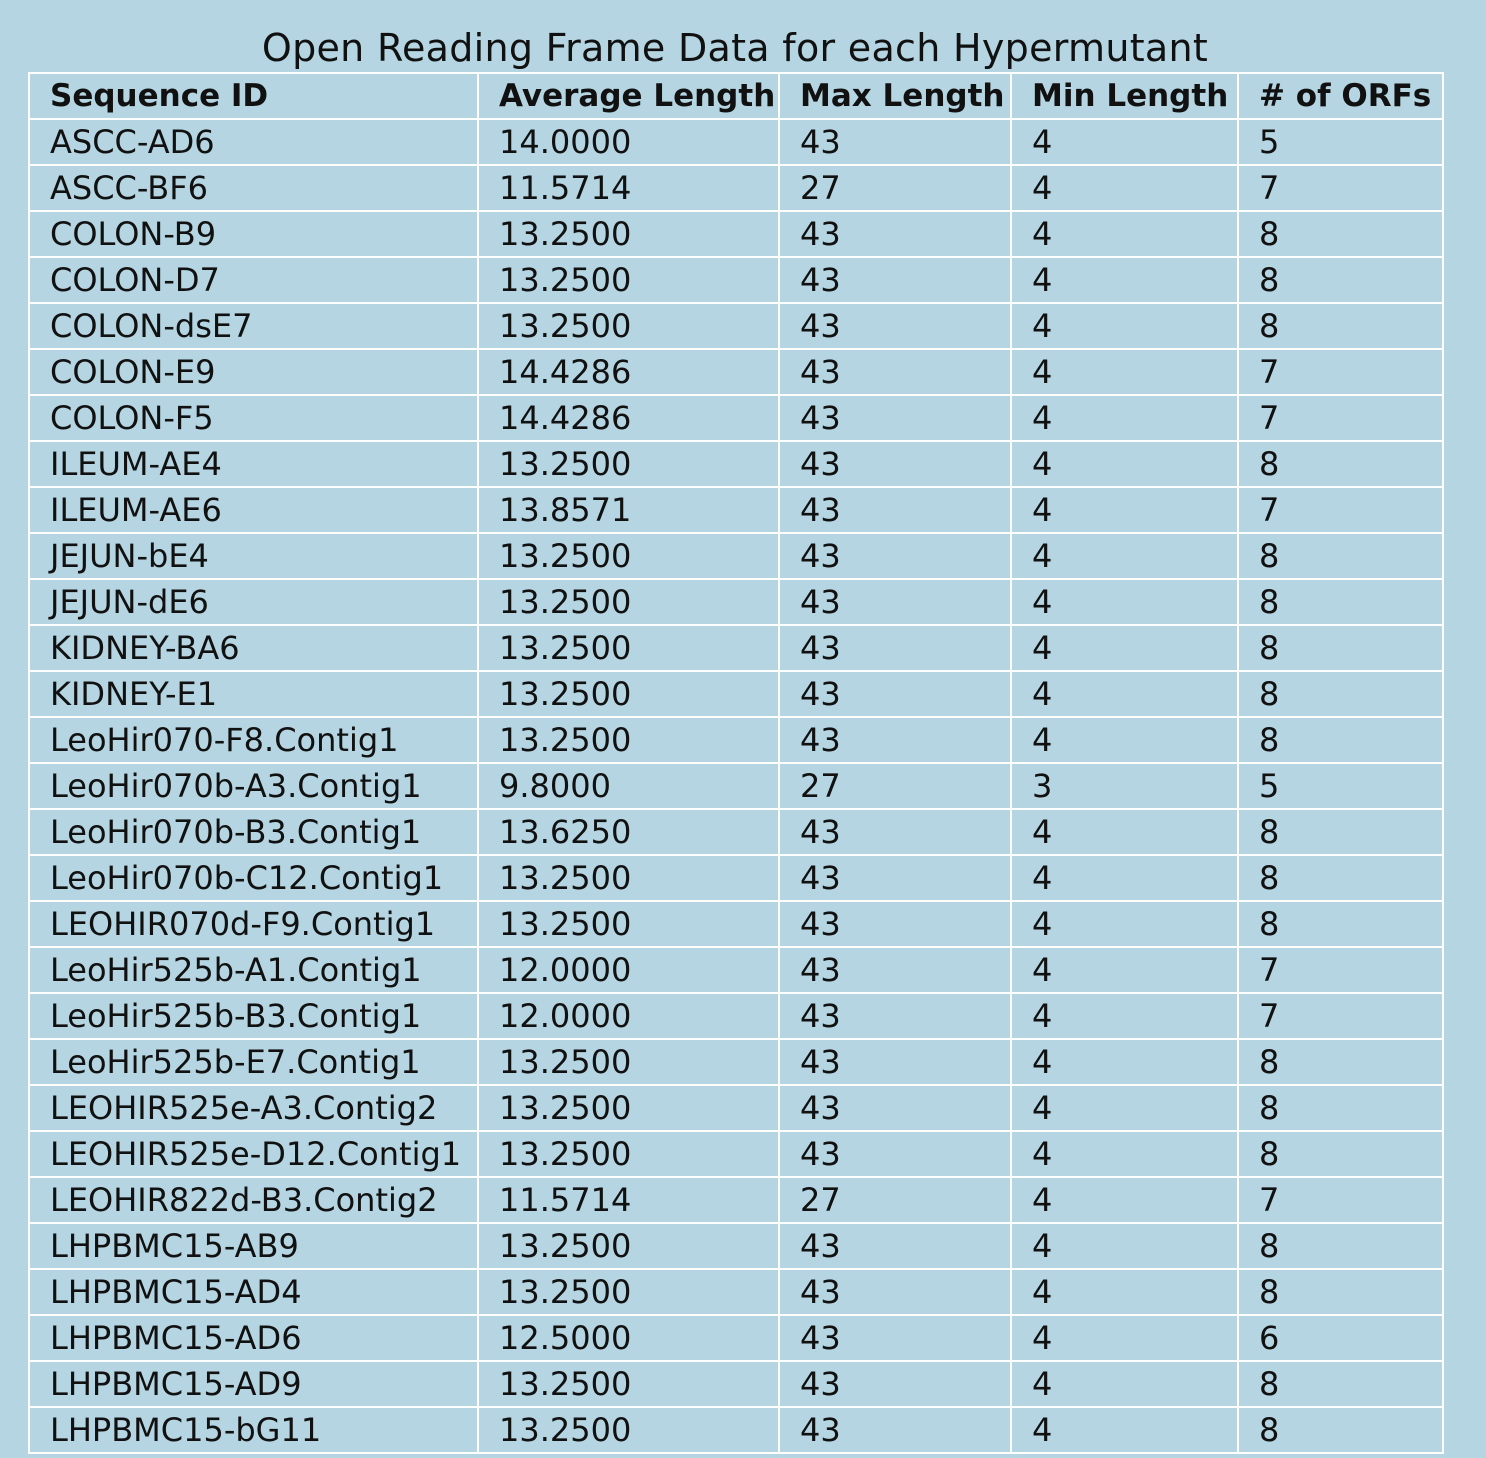 Image resolution: width=1486 pixels, height=1458 pixels. I want to click on table-row: KIDNEY-E1 13.2500 43 4 8, so click(736, 694).